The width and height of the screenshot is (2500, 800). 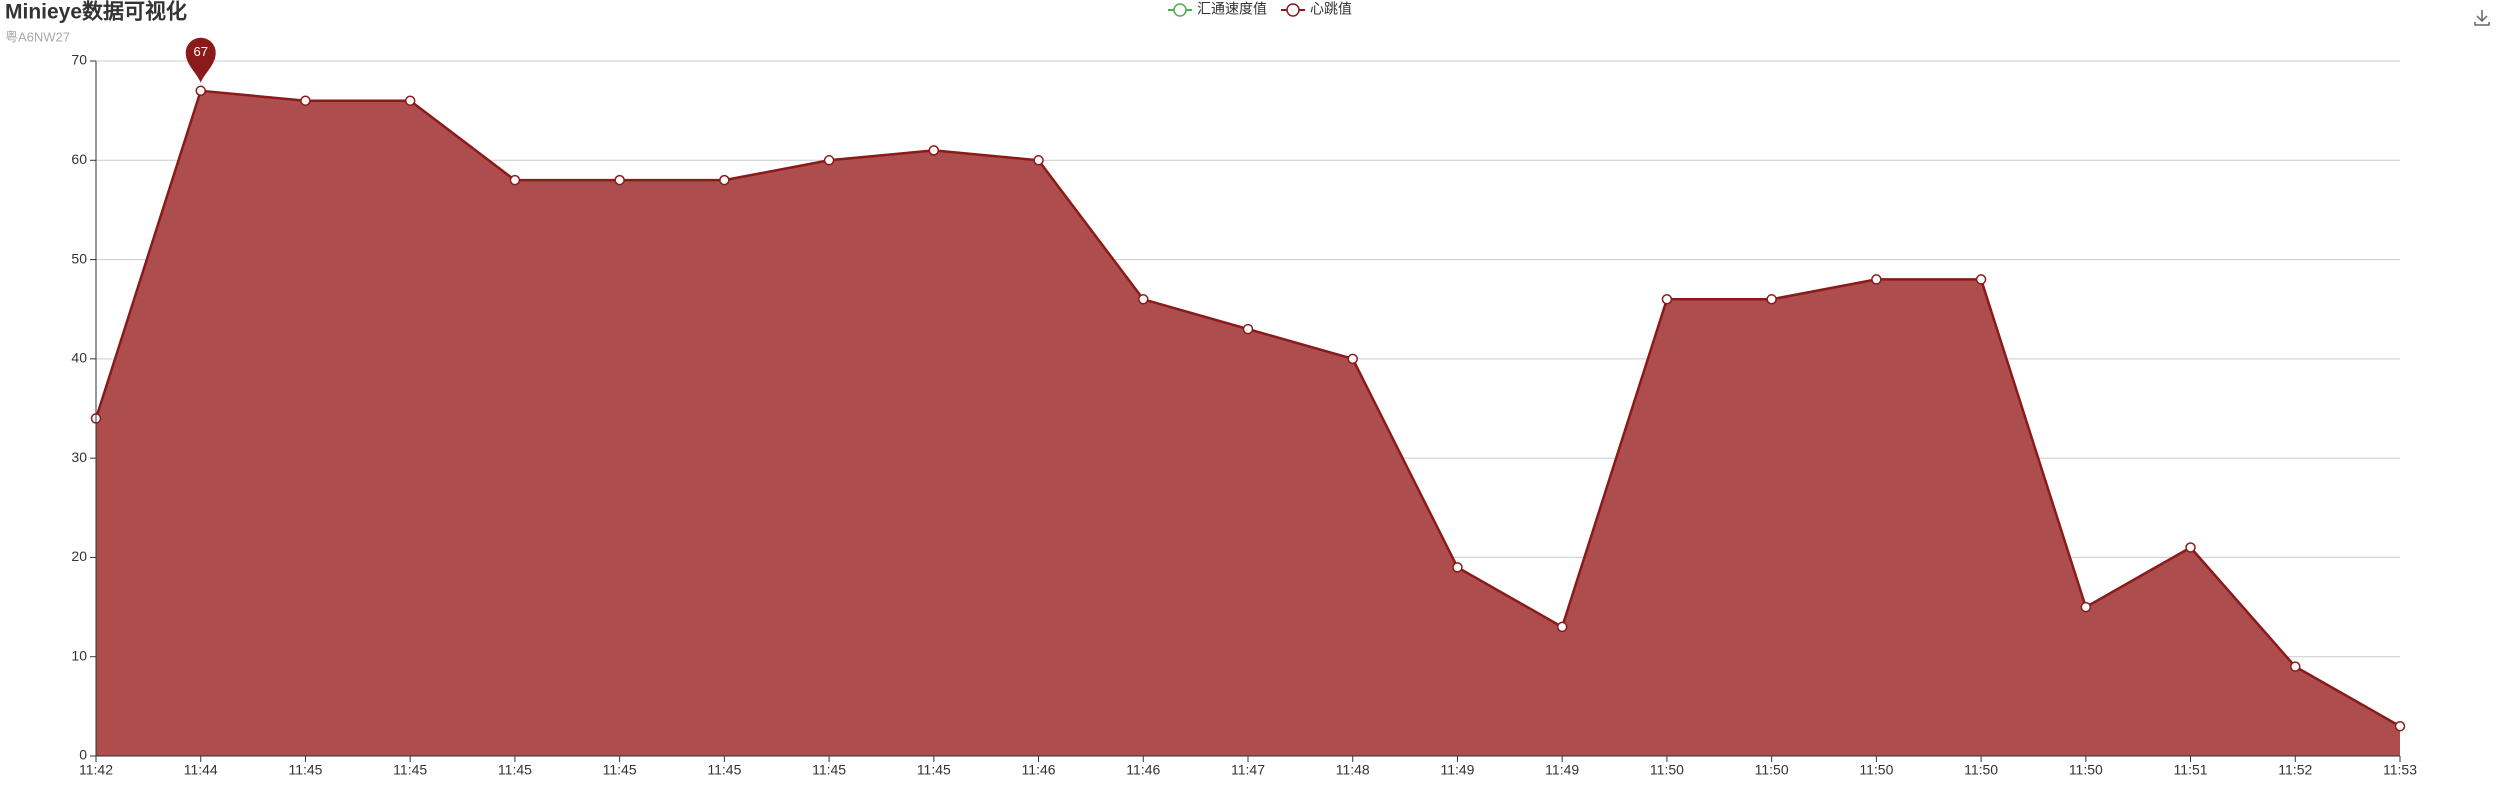 What do you see at coordinates (83, 755) in the screenshot?
I see `y-tick-label: 0` at bounding box center [83, 755].